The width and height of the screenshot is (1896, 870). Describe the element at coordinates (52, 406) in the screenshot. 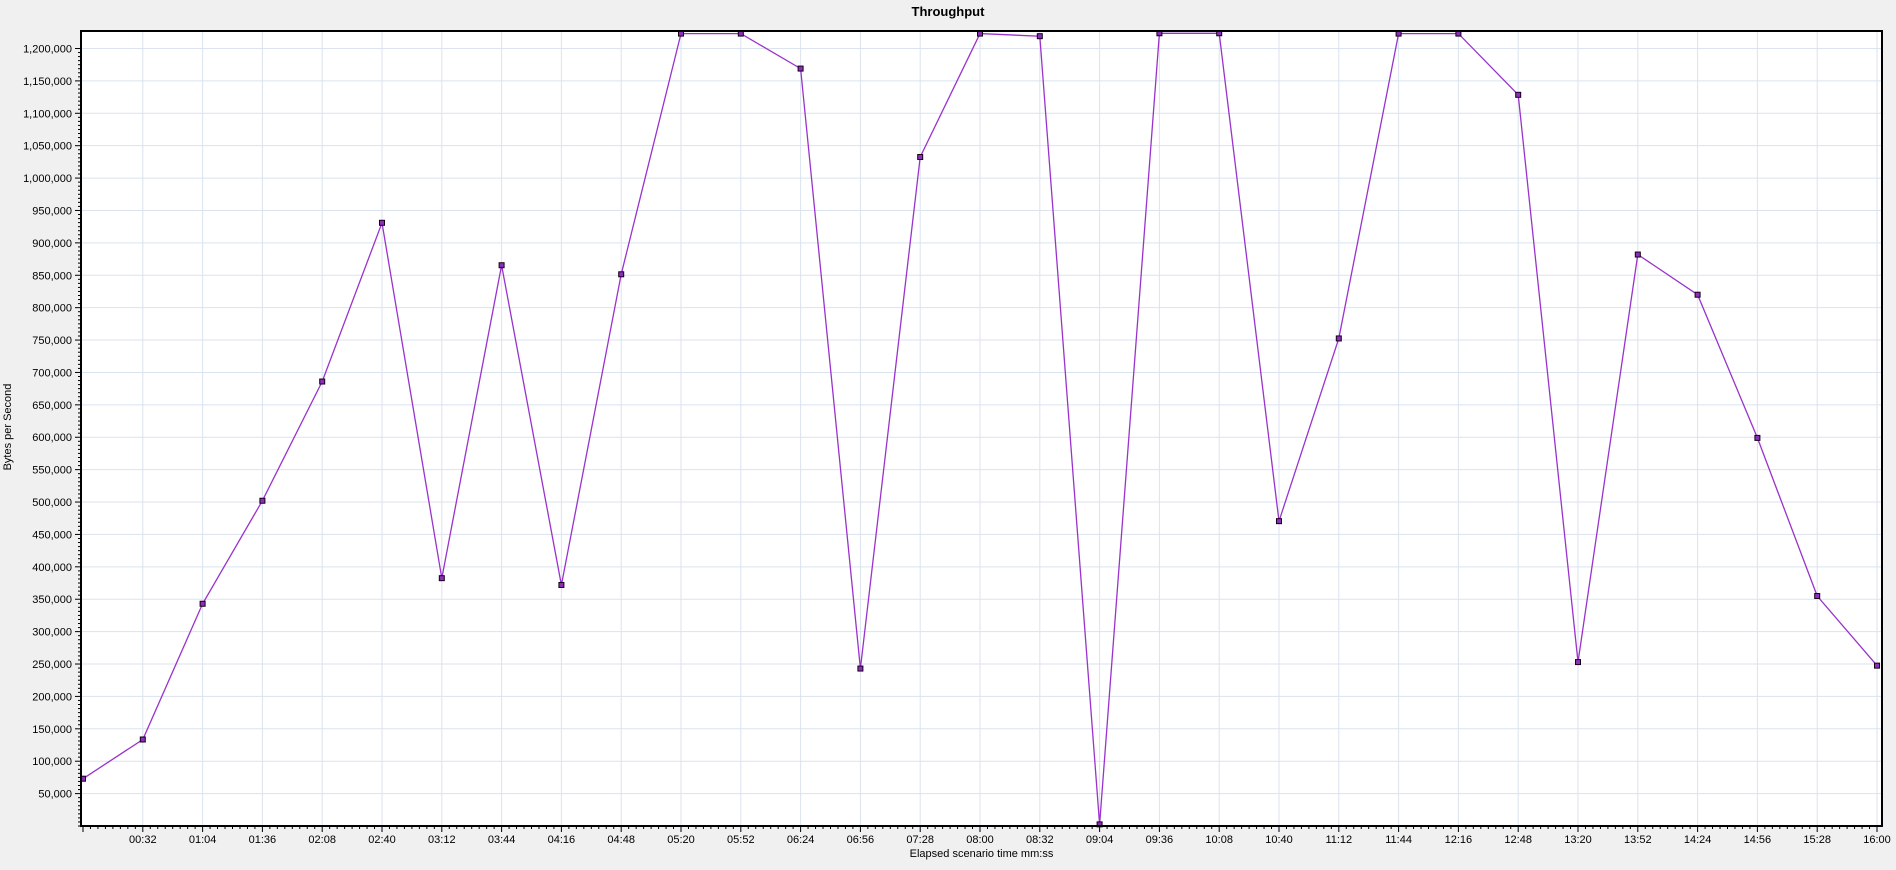

I see `y-tick-label: 650,000` at that location.